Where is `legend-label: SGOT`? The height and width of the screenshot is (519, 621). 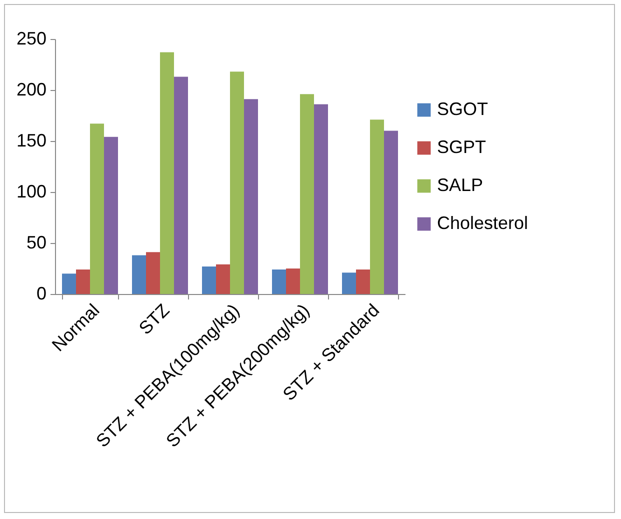 legend-label: SGOT is located at coordinates (462, 109).